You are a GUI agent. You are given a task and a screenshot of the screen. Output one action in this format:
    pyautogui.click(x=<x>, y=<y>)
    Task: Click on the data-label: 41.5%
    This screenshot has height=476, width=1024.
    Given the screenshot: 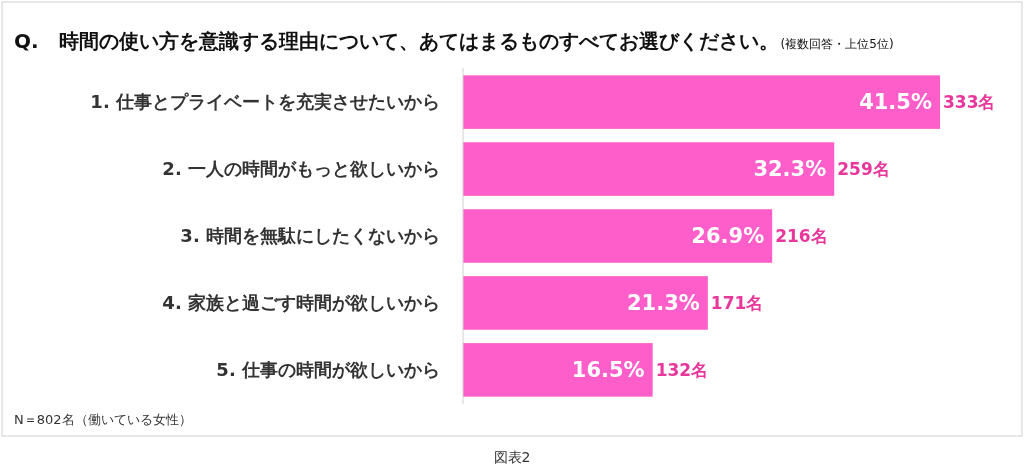 What is the action you would take?
    pyautogui.click(x=895, y=102)
    